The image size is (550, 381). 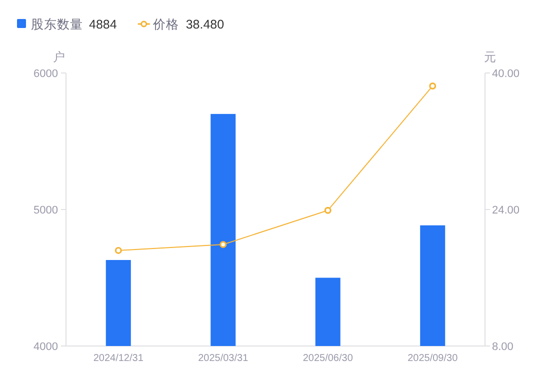 I want to click on y-tick-label: 6000, so click(x=46, y=74).